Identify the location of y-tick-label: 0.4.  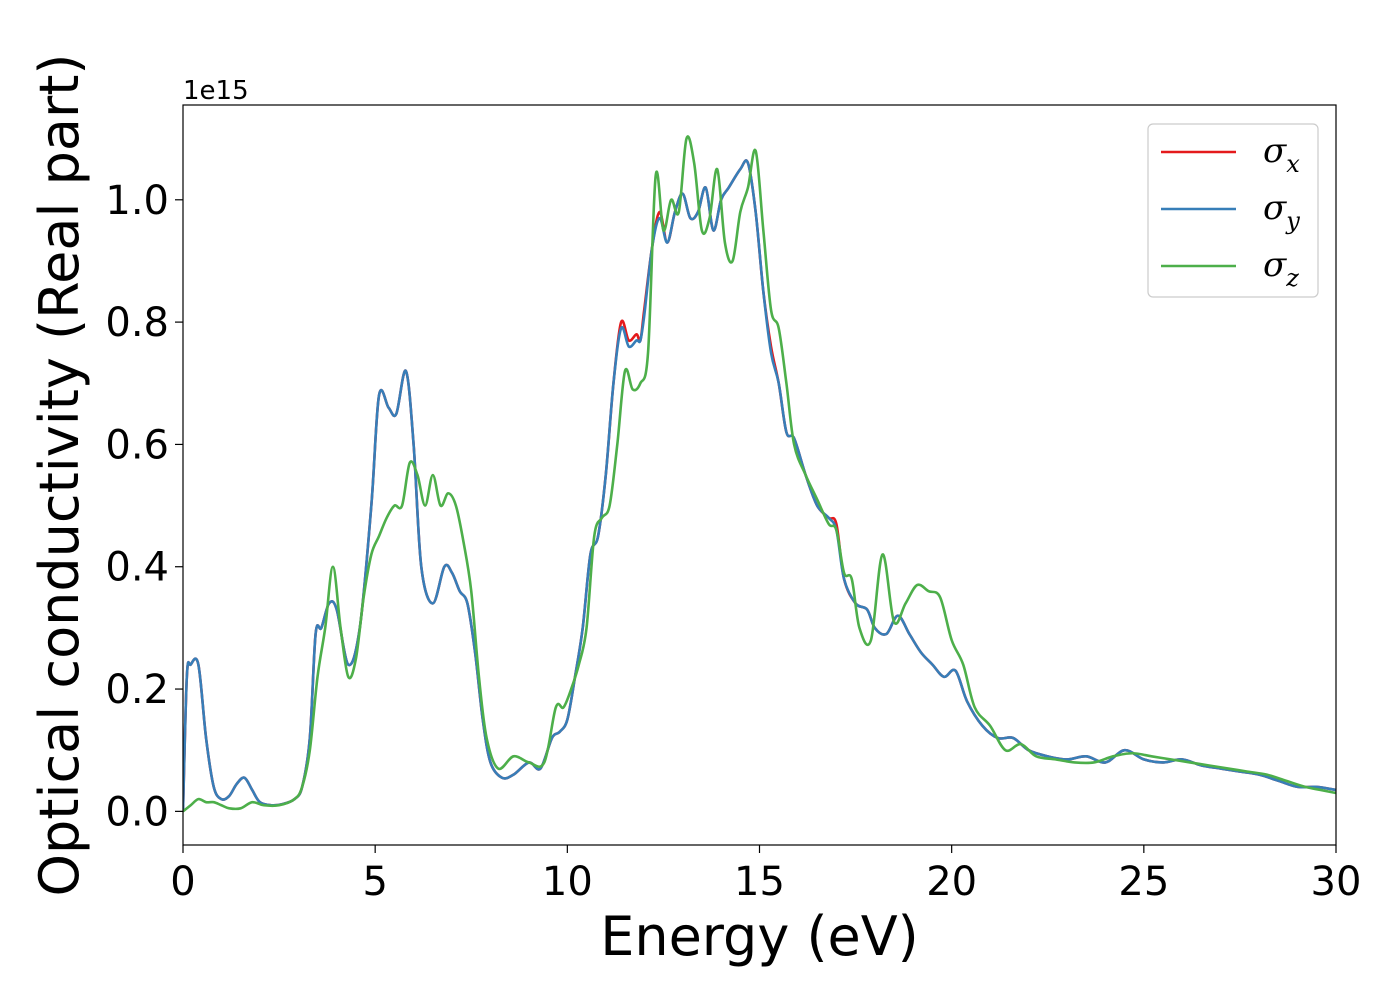
(137, 568).